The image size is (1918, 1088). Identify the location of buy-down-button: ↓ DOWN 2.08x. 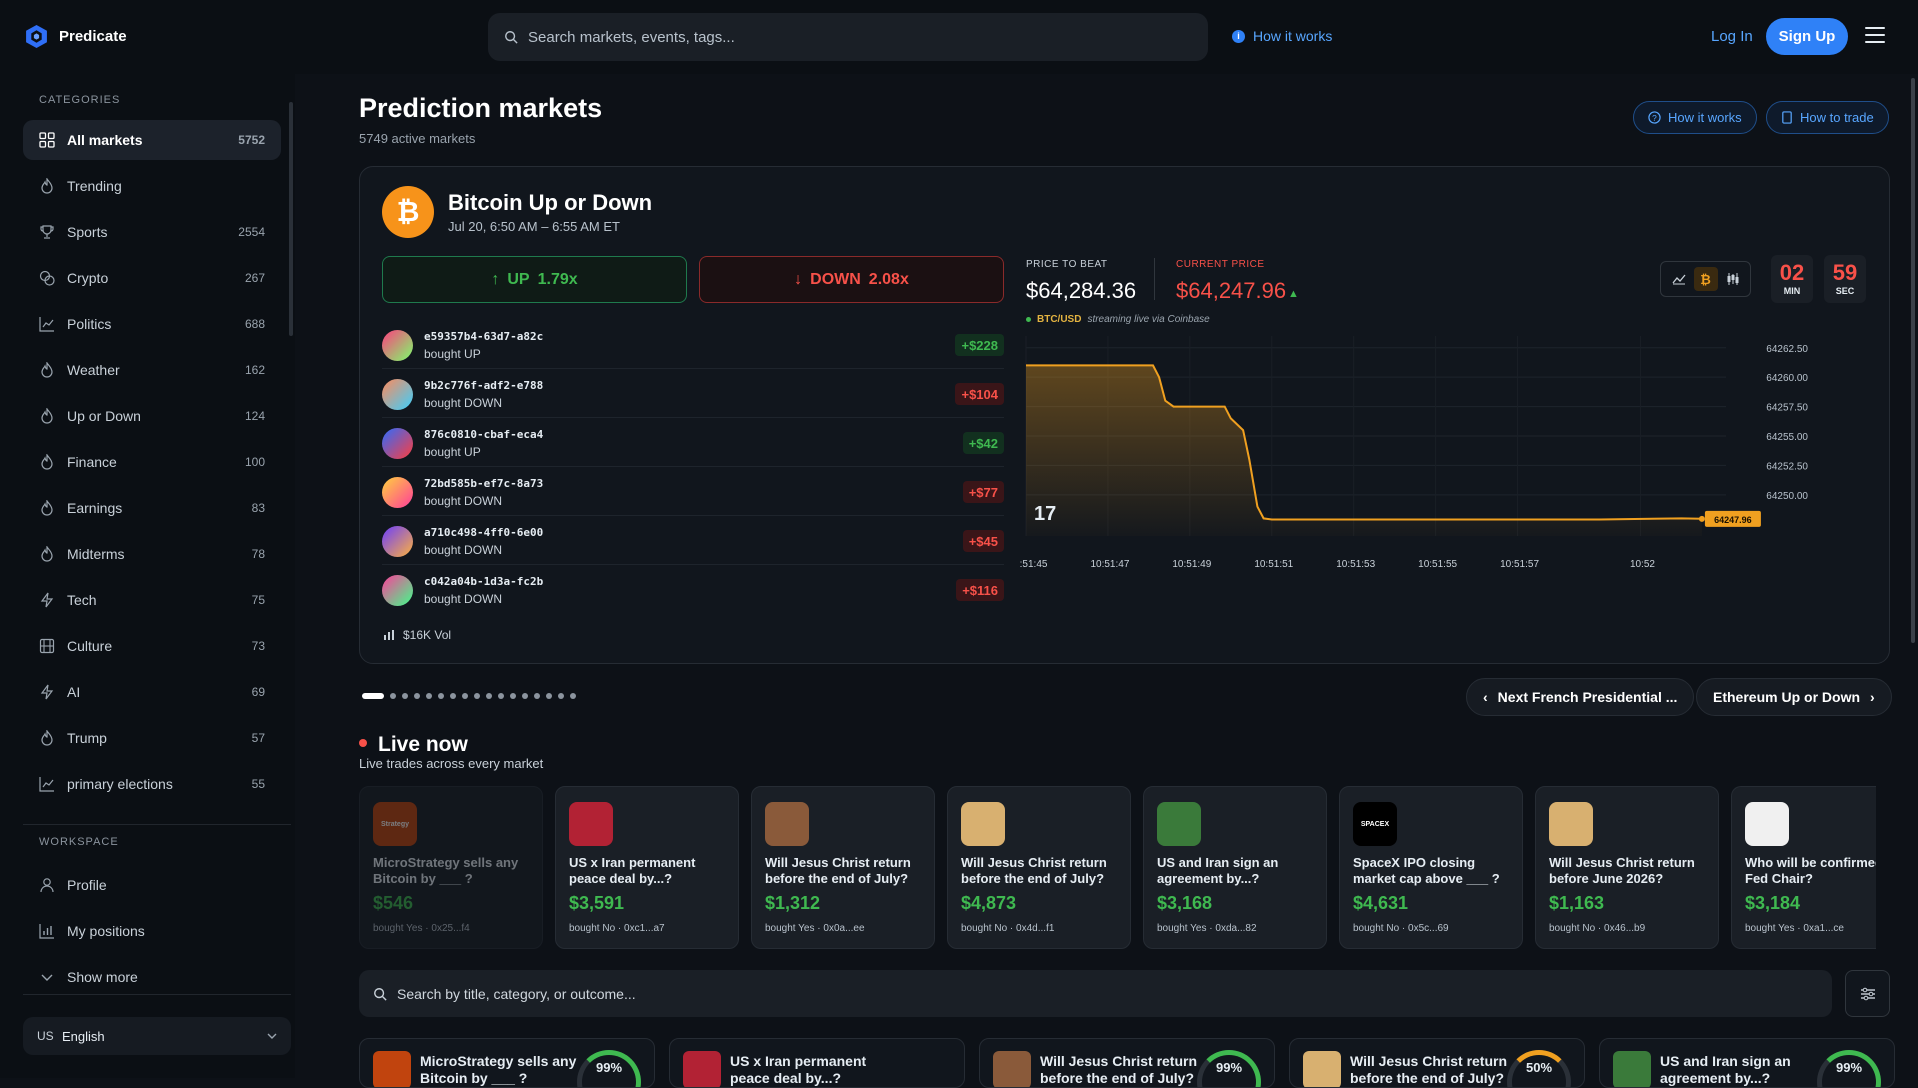
(851, 279).